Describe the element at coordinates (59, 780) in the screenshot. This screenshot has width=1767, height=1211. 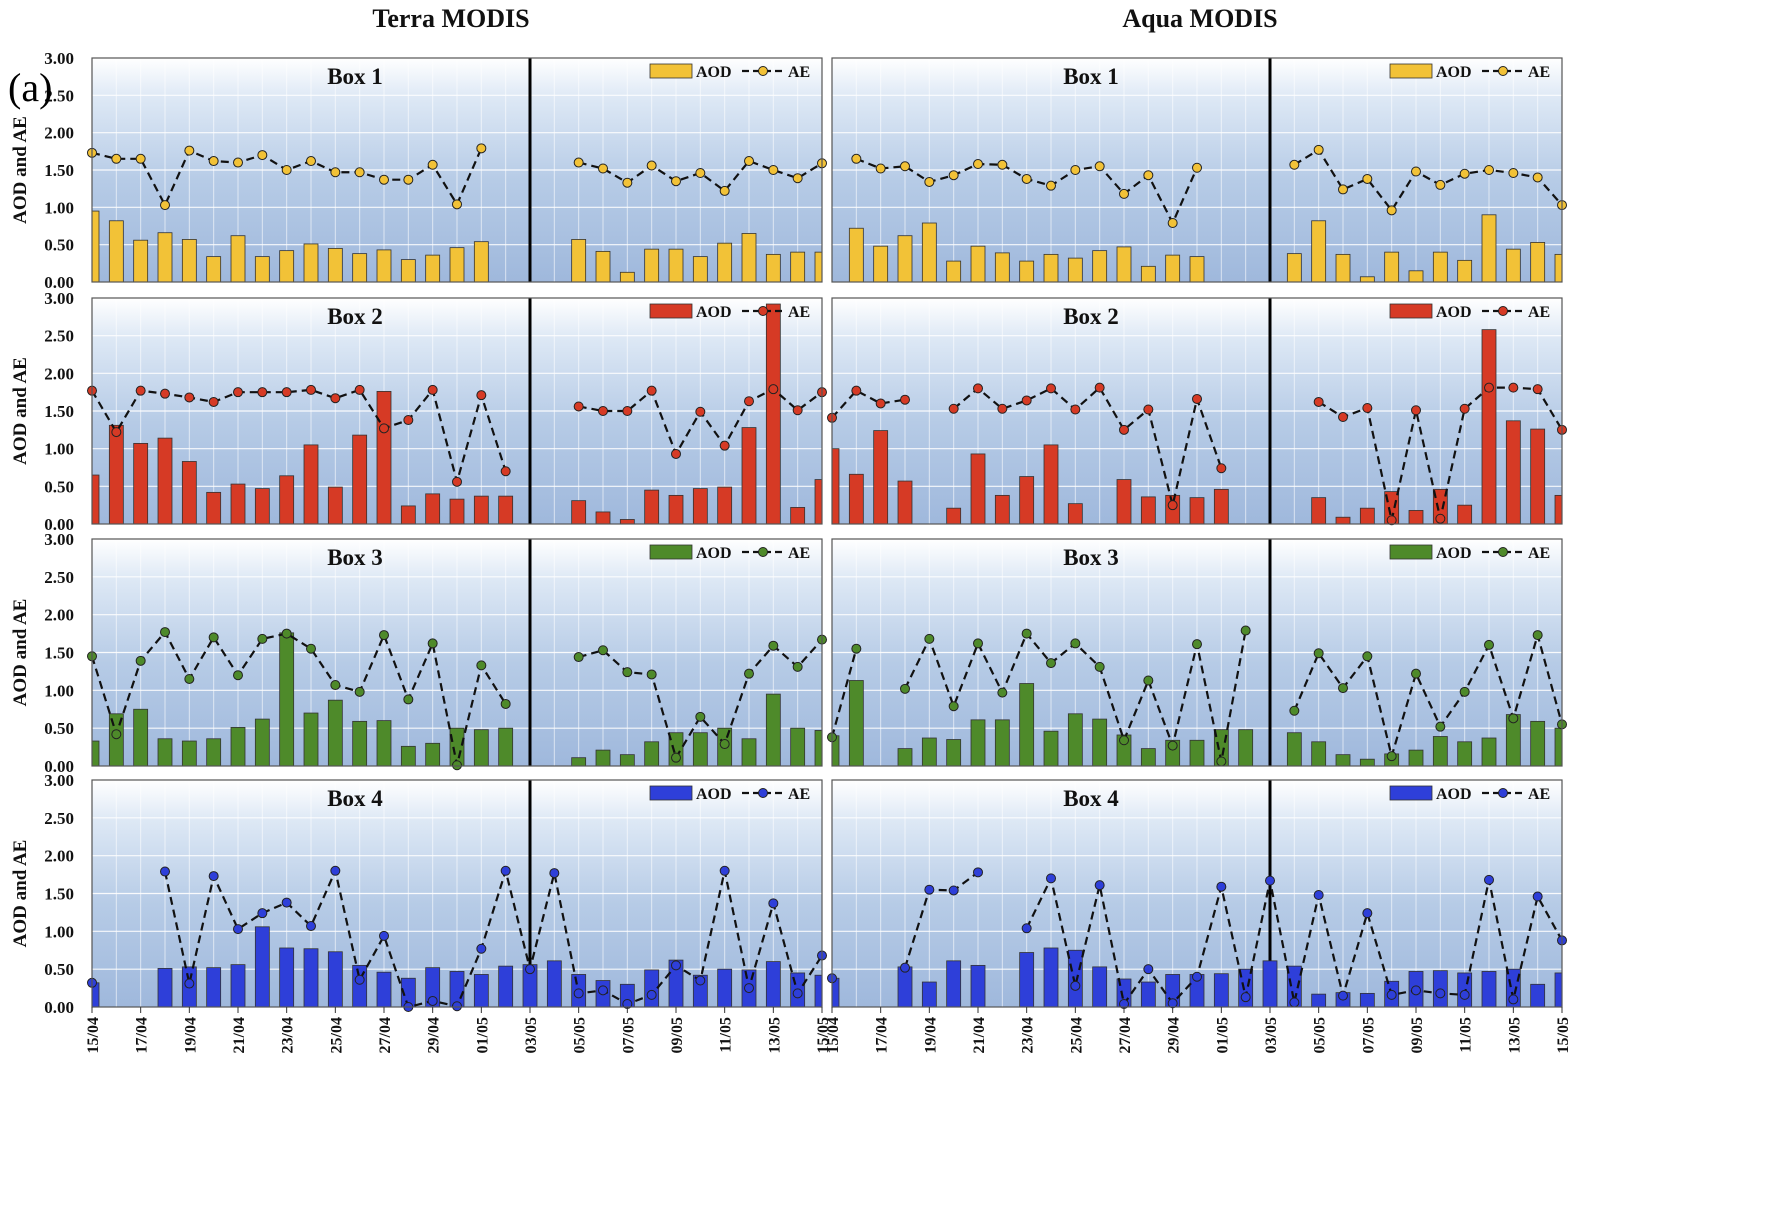
I see `y-tick-label: 3.00` at that location.